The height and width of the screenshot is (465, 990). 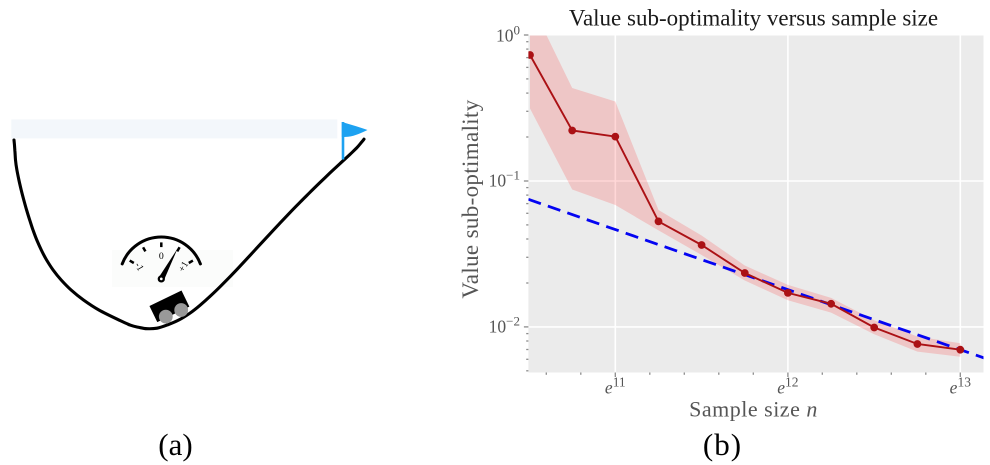 I want to click on svg-text: Value sub-optimality, so click(x=470, y=198).